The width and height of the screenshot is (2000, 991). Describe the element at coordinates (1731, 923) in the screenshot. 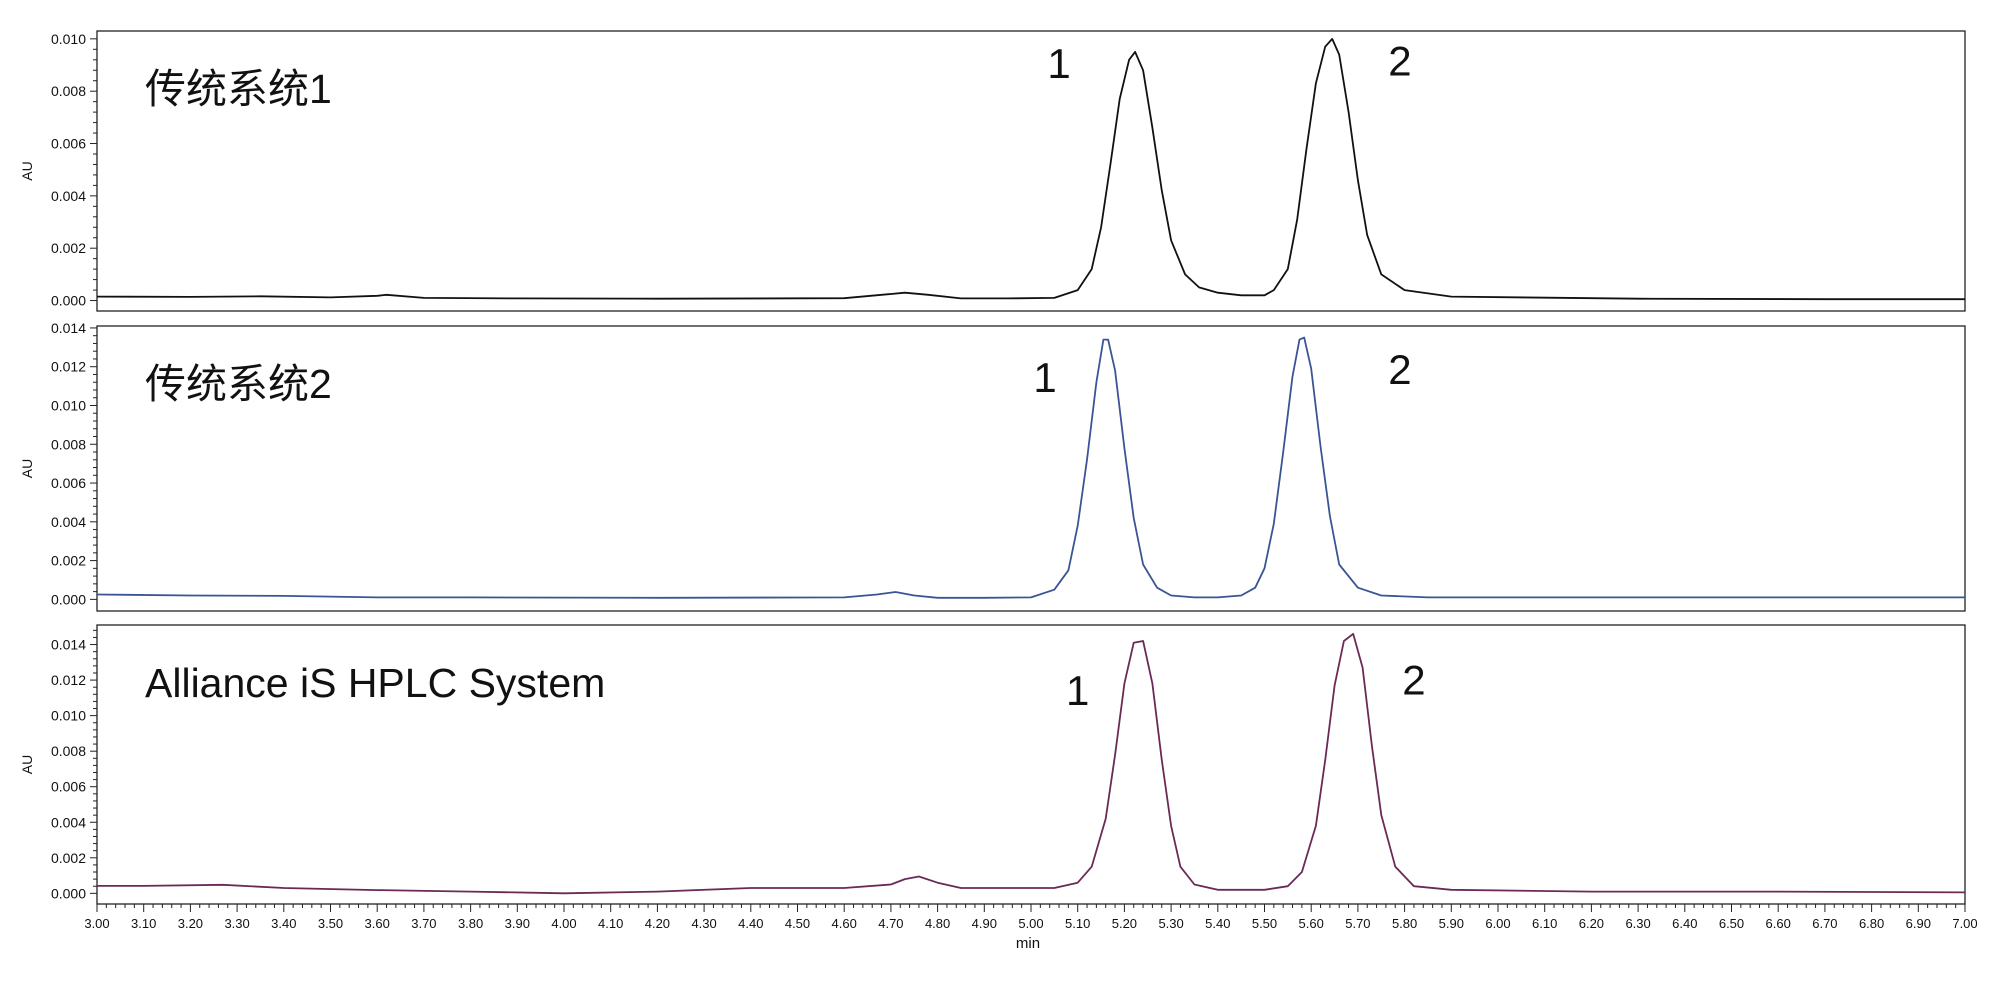

I see `x-tick-label: 6.50` at that location.